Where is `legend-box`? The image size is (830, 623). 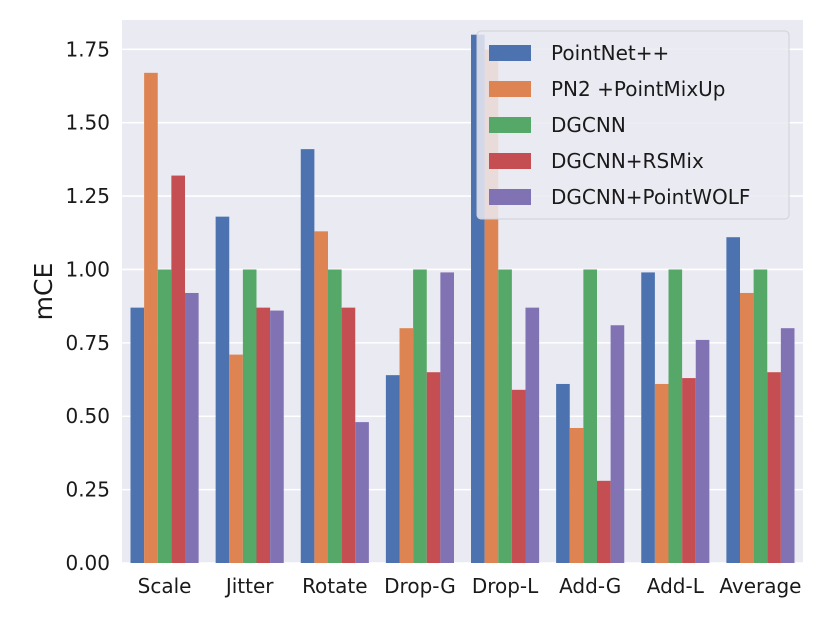 legend-box is located at coordinates (633, 125).